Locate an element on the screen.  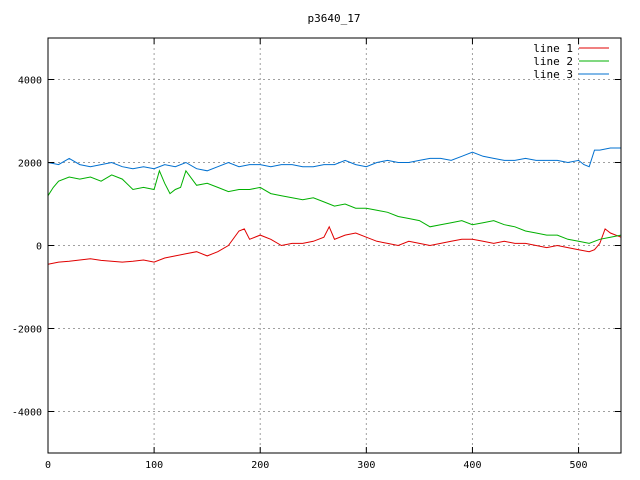
y-tick-label: 0 is located at coordinates (39, 247).